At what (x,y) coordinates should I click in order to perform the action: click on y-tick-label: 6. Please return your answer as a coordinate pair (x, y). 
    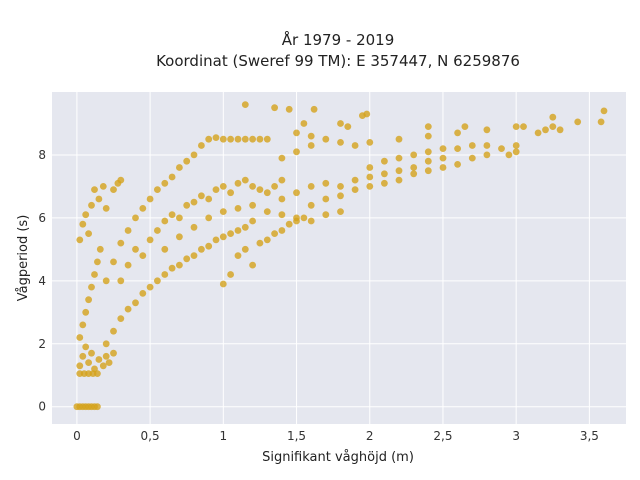
    Looking at the image, I should click on (42, 218).